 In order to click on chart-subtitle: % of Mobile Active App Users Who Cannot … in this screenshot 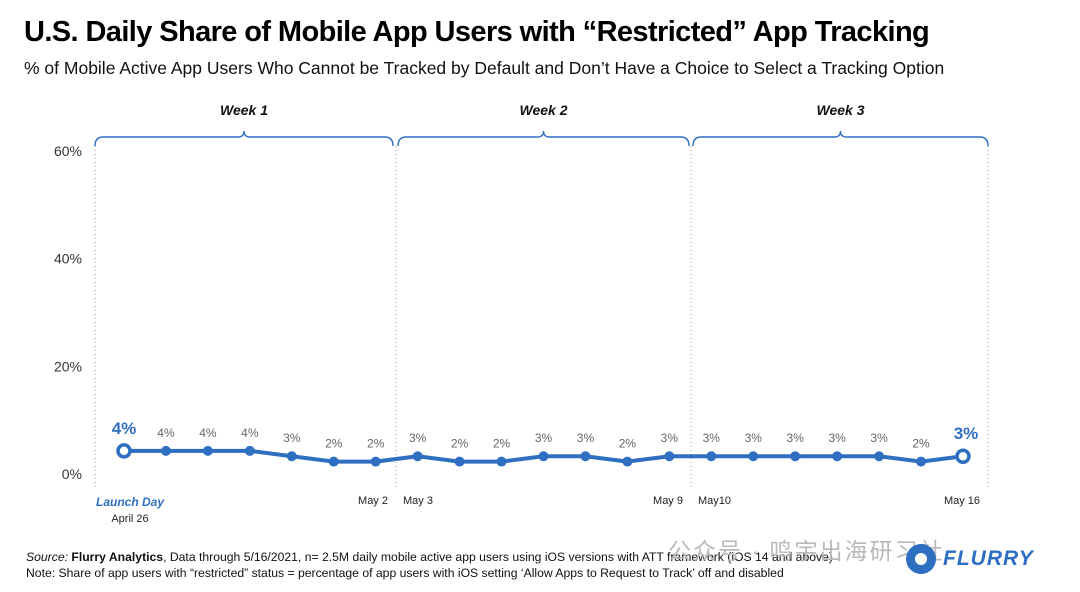, I will do `click(484, 68)`.